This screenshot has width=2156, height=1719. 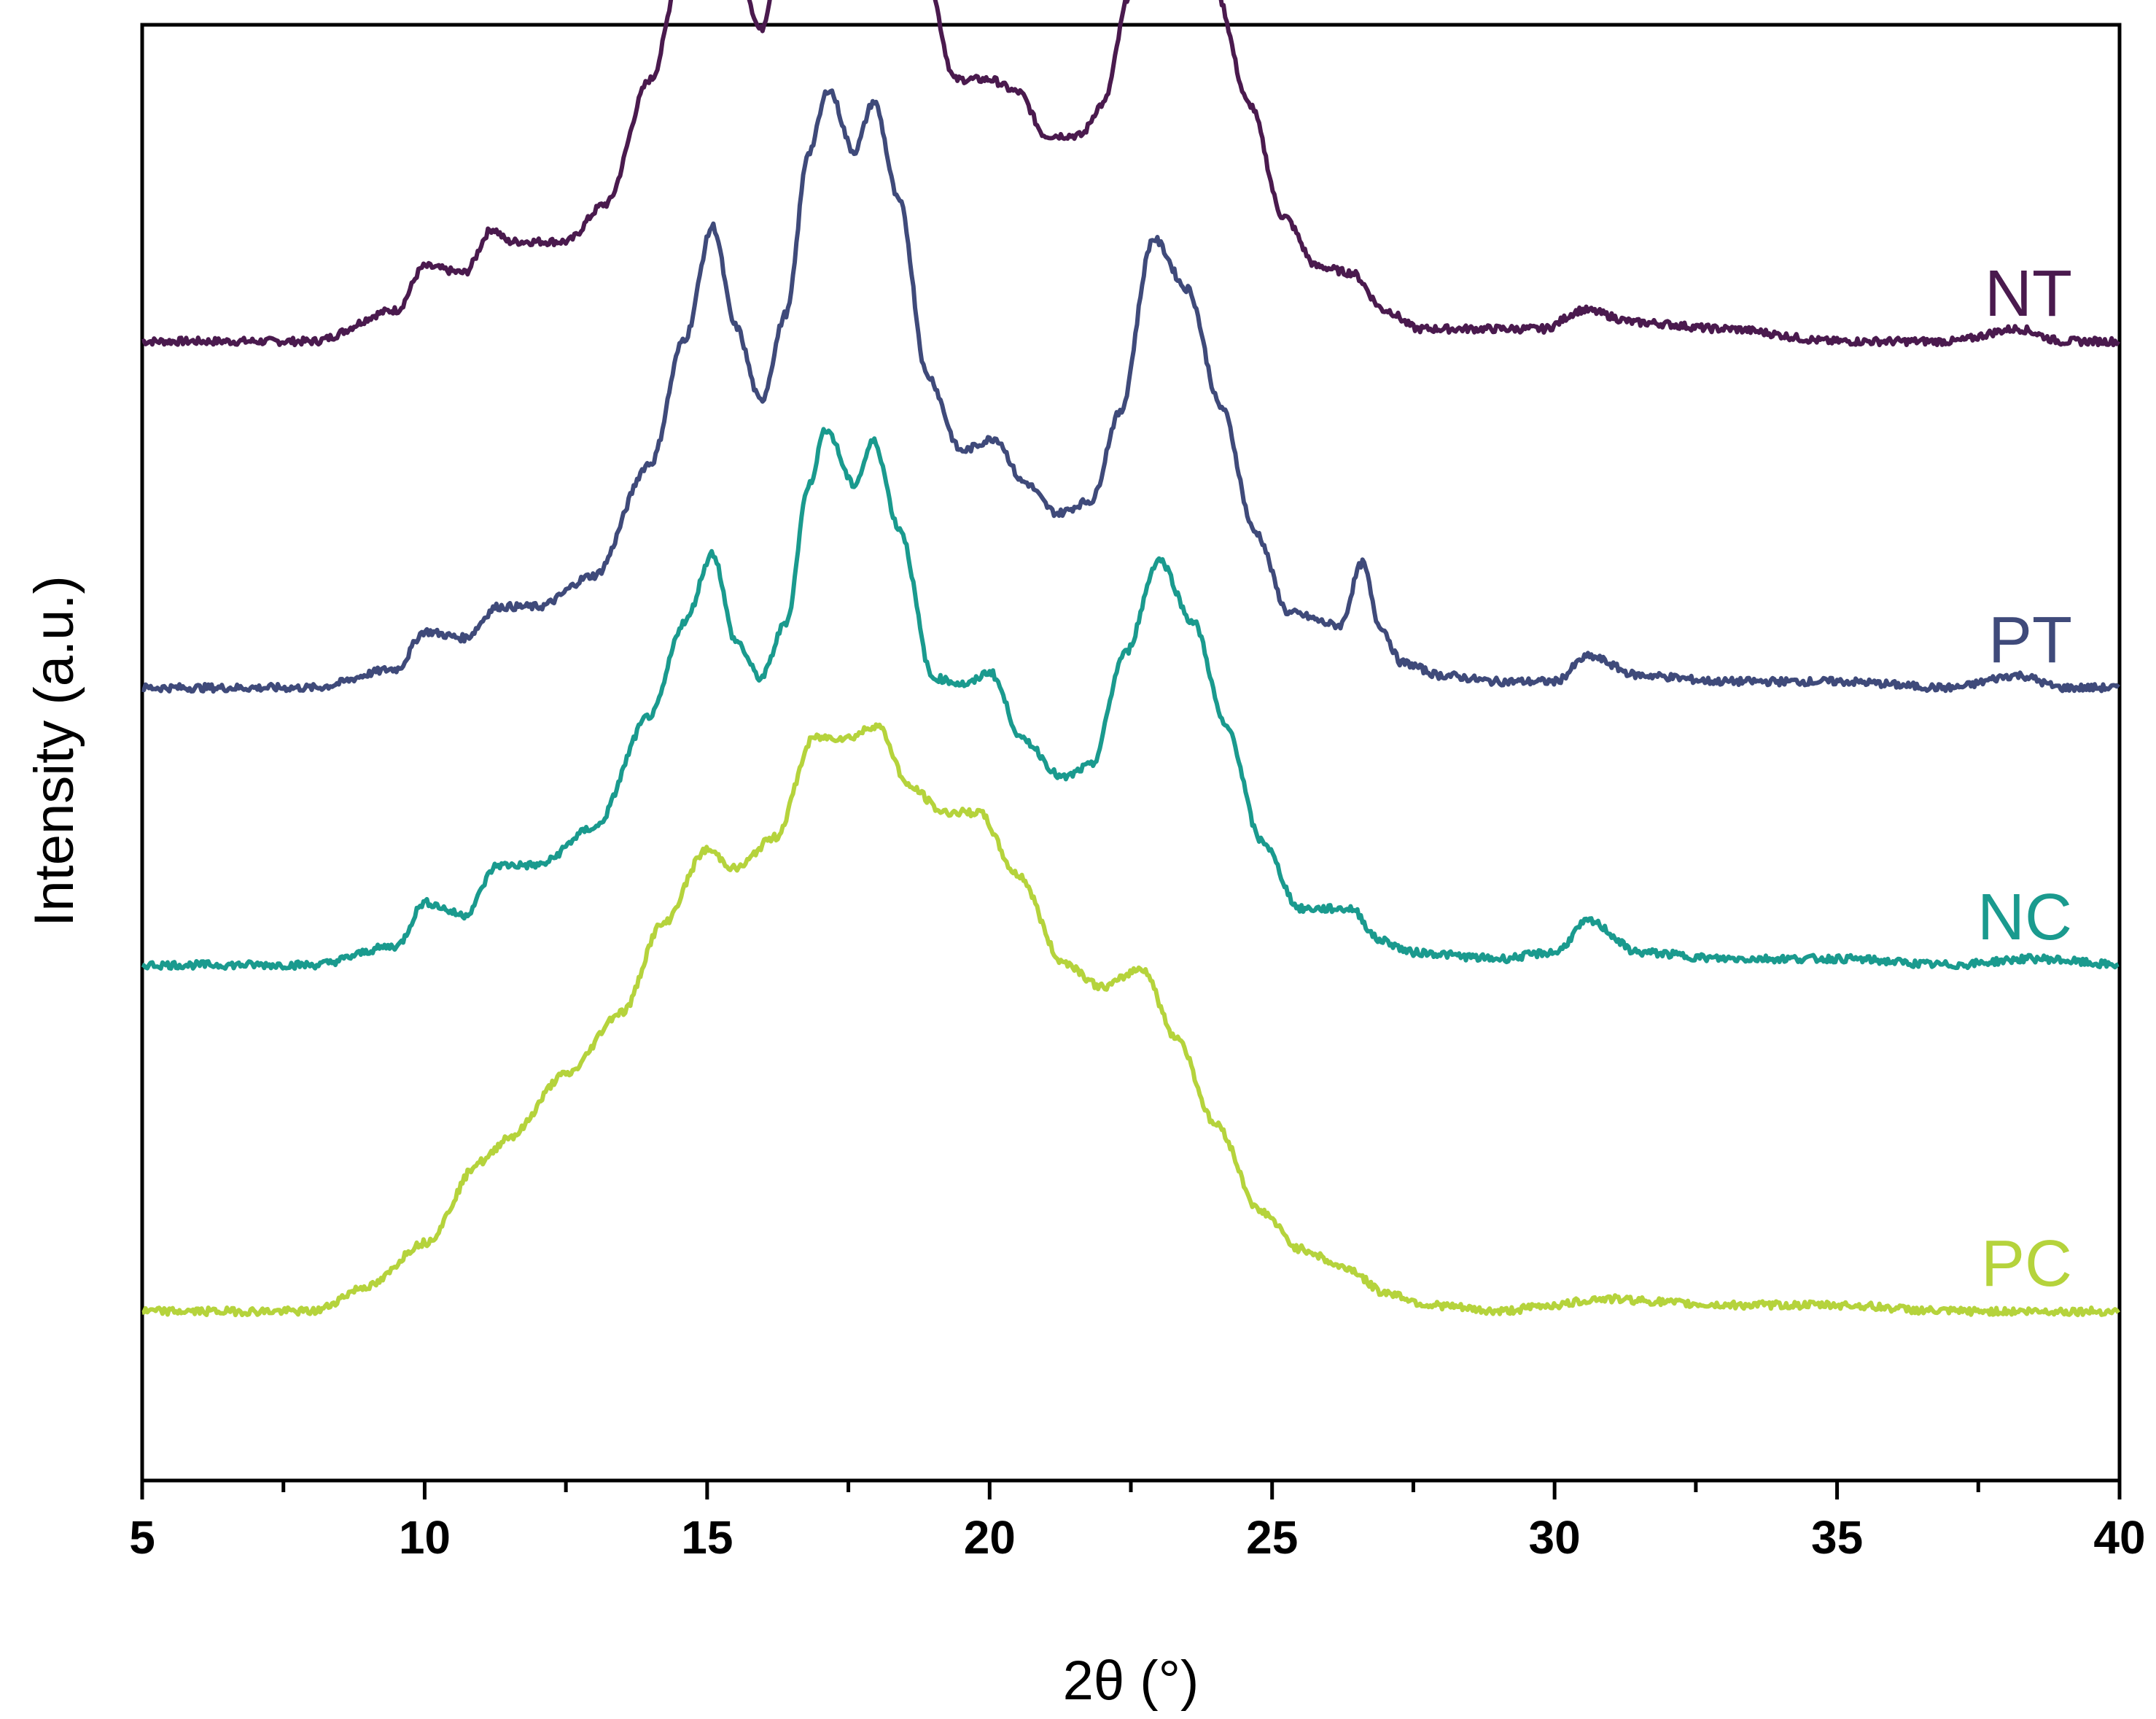 I want to click on x-tick-label: 15, so click(x=707, y=1537).